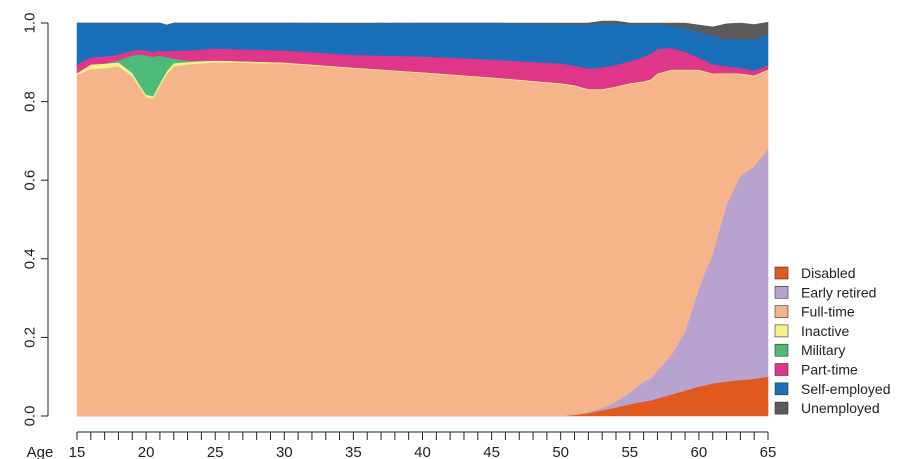 This screenshot has width=903, height=459. What do you see at coordinates (781, 369) in the screenshot?
I see `legend-swatch-part-time` at bounding box center [781, 369].